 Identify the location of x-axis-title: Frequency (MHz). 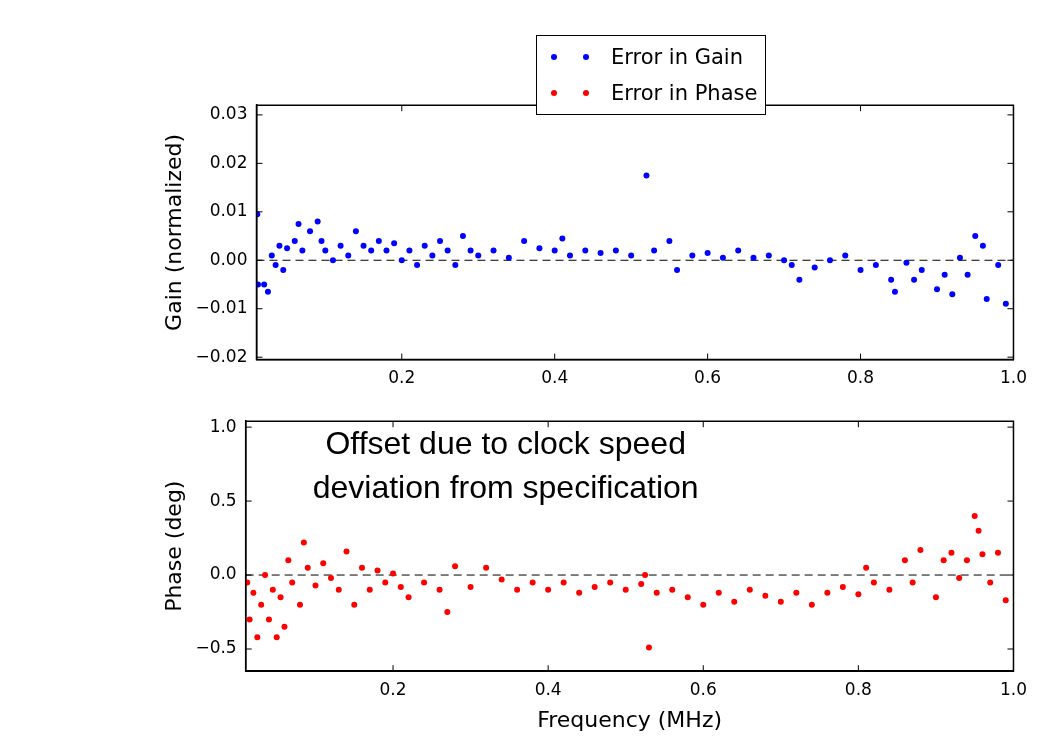
(630, 719).